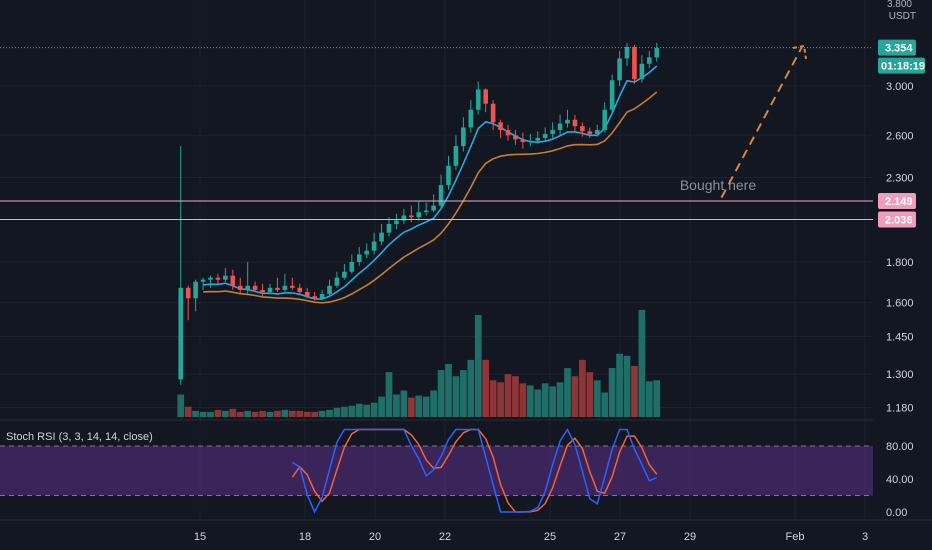 The height and width of the screenshot is (550, 932). I want to click on stoch-rsi-title: Stoch RSI (3, 3, 14, 14, close), so click(79, 437).